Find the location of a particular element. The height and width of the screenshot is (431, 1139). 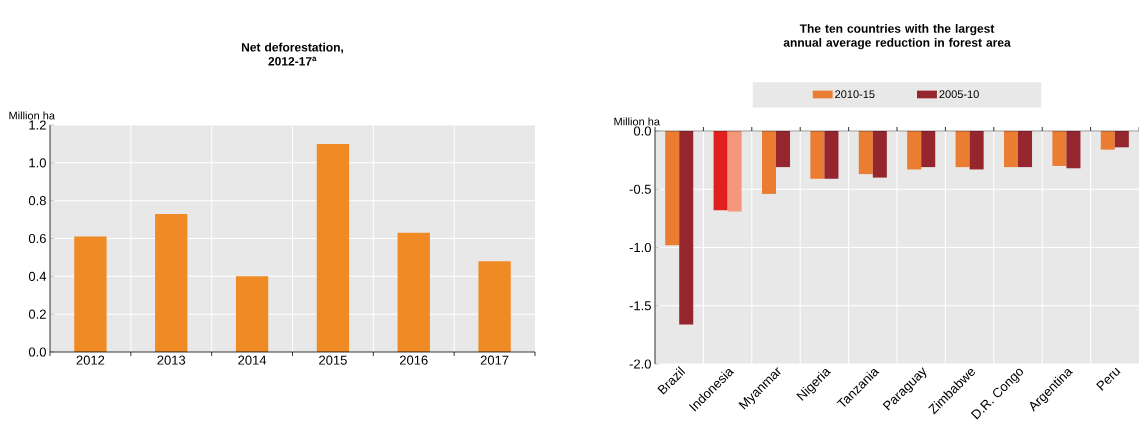

x-tick-label: 2015 is located at coordinates (333, 360).